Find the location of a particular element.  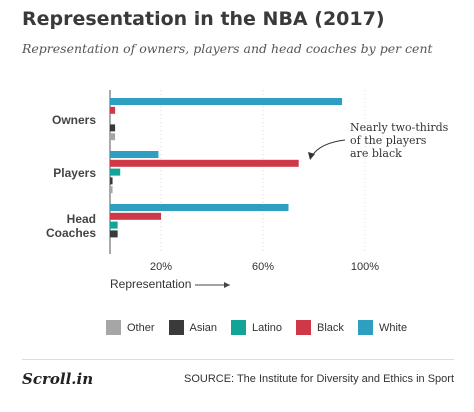

legend: Other Asian Latino Black White is located at coordinates (263, 327).